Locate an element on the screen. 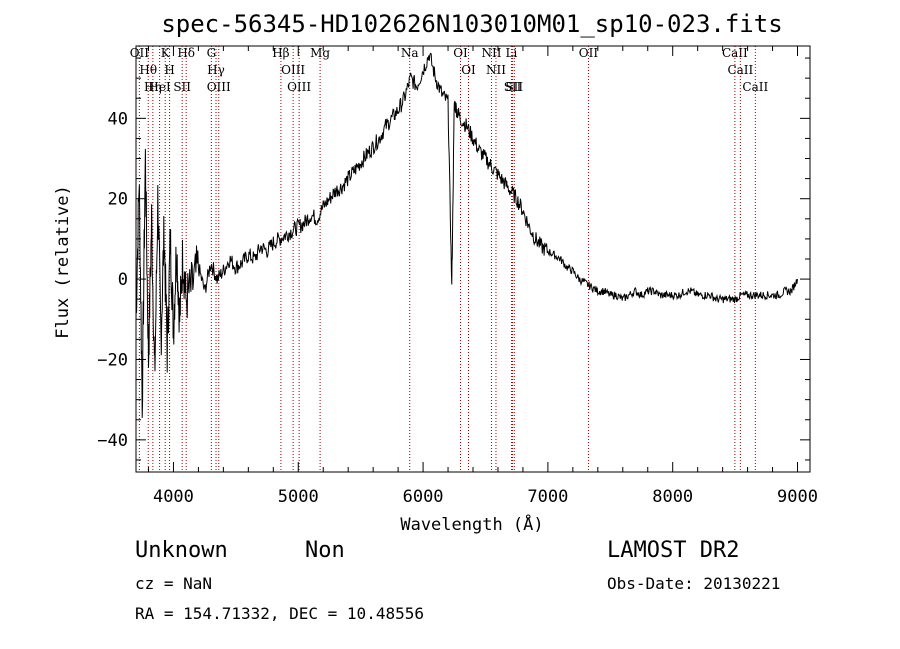 The height and width of the screenshot is (649, 900). line-label-22: SII is located at coordinates (514, 87).